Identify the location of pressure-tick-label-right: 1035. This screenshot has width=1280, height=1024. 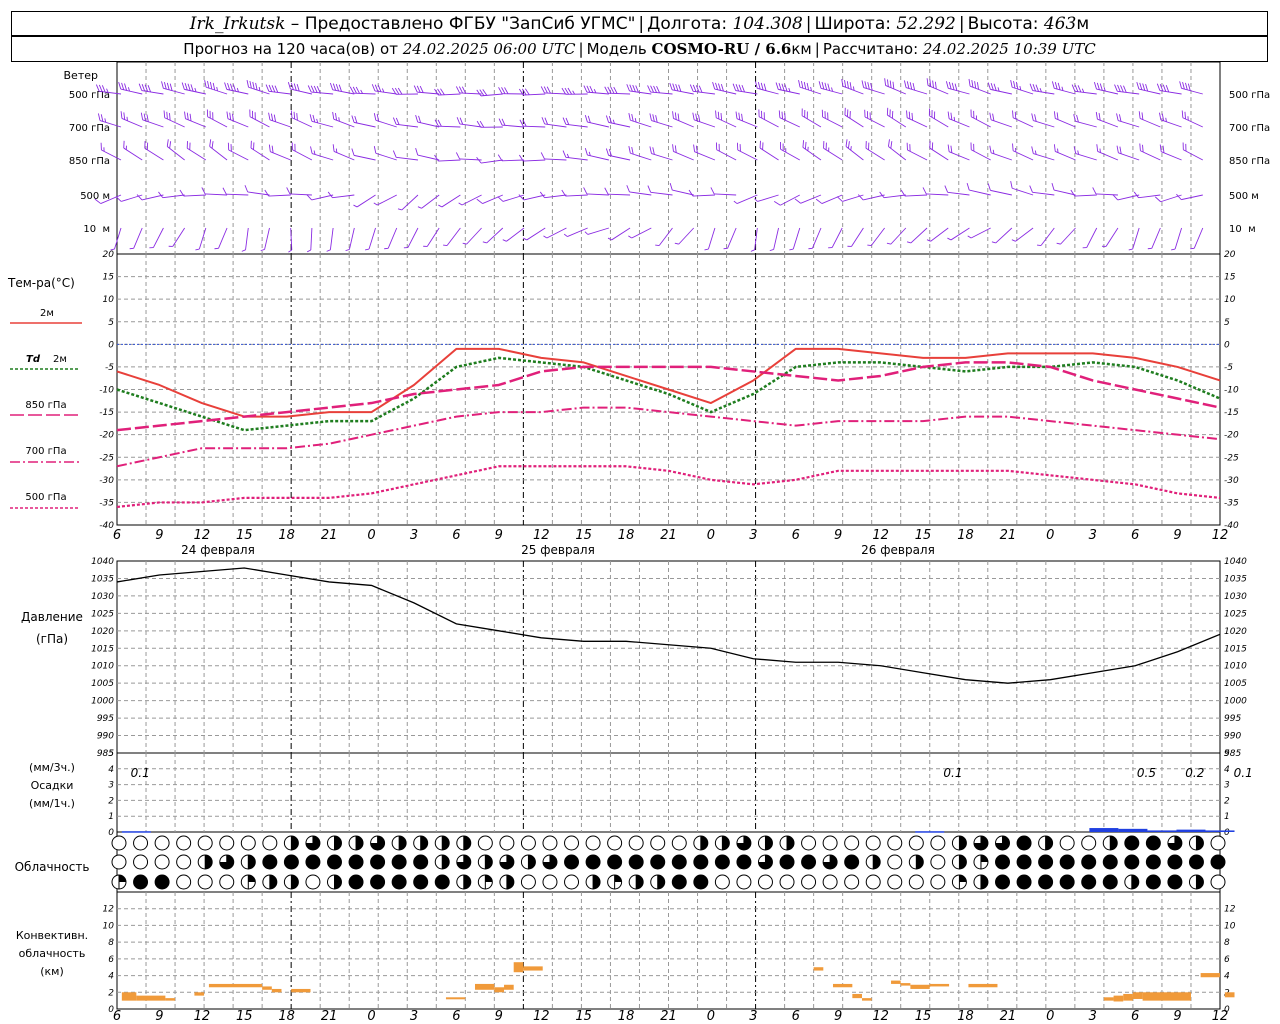
(1235, 579).